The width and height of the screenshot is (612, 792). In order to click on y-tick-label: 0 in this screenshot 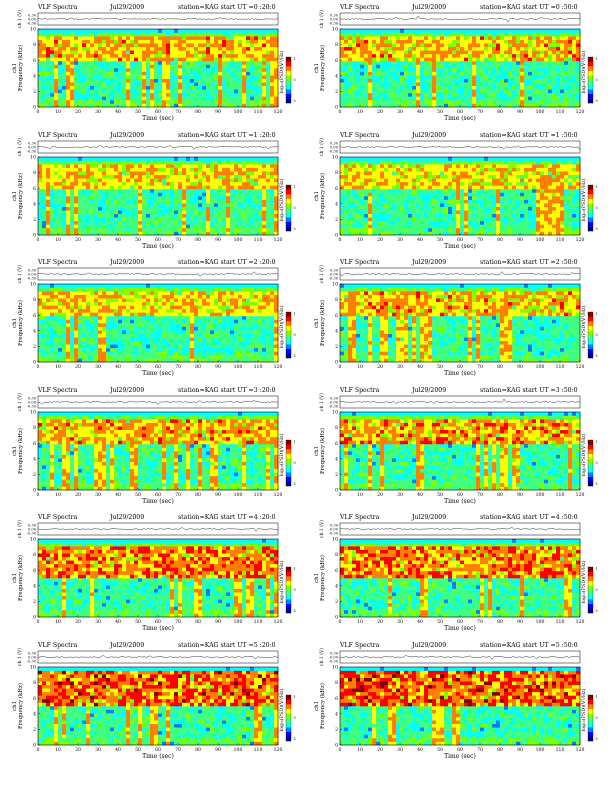, I will do `click(336, 108)`.